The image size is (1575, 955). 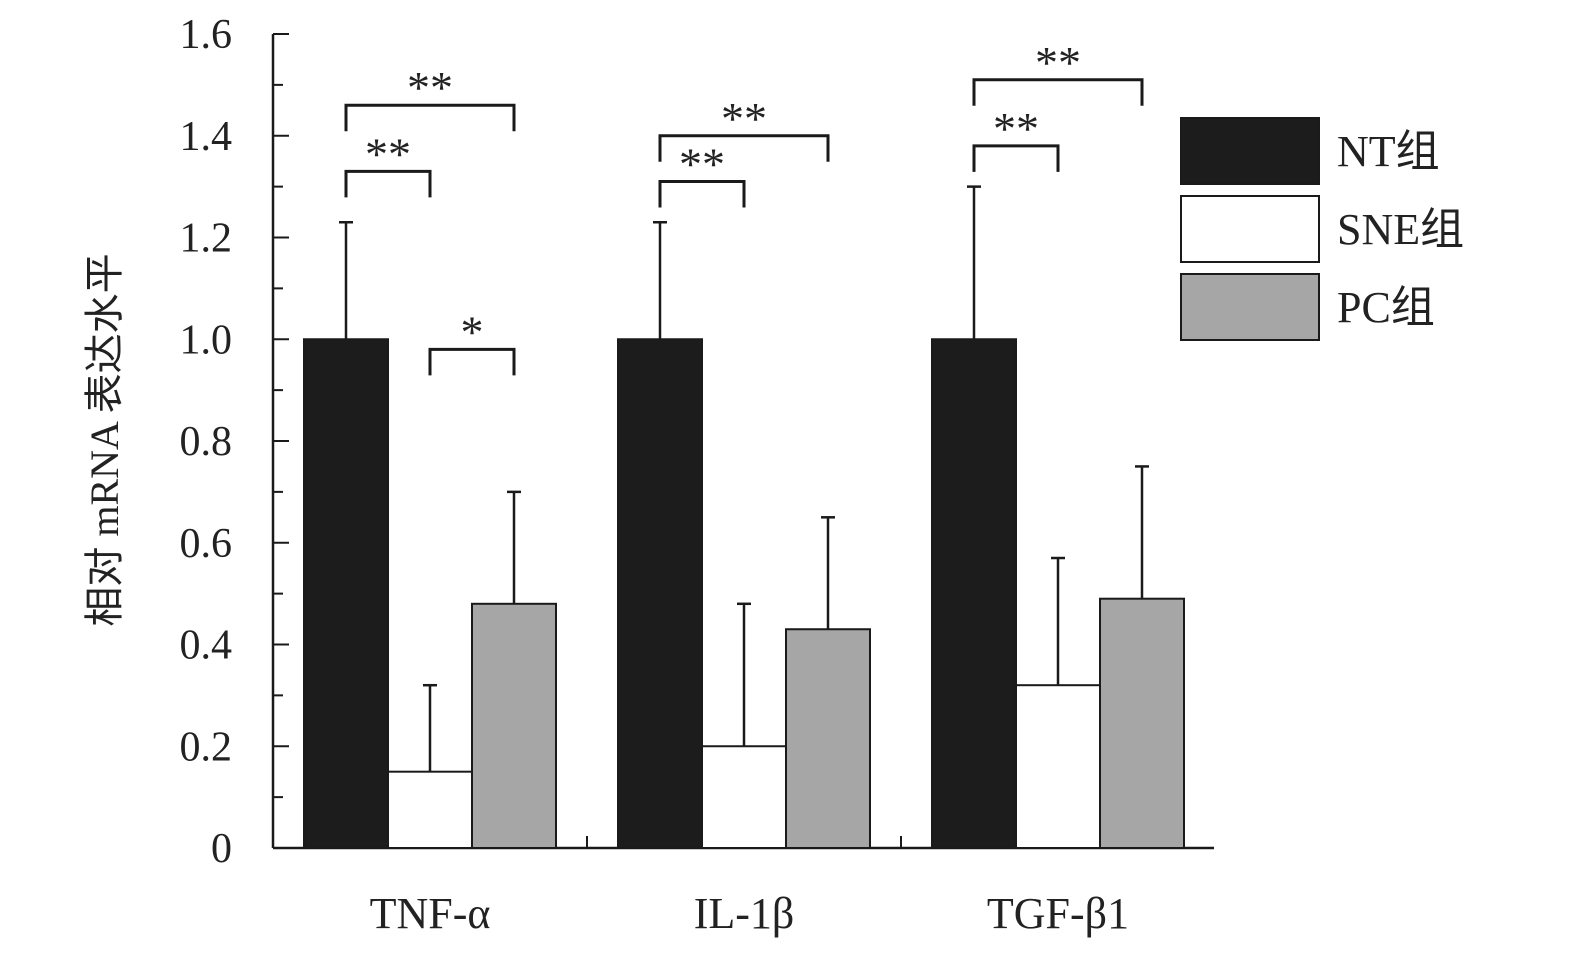 What do you see at coordinates (744, 913) in the screenshot?
I see `x-category-label: IL-1β` at bounding box center [744, 913].